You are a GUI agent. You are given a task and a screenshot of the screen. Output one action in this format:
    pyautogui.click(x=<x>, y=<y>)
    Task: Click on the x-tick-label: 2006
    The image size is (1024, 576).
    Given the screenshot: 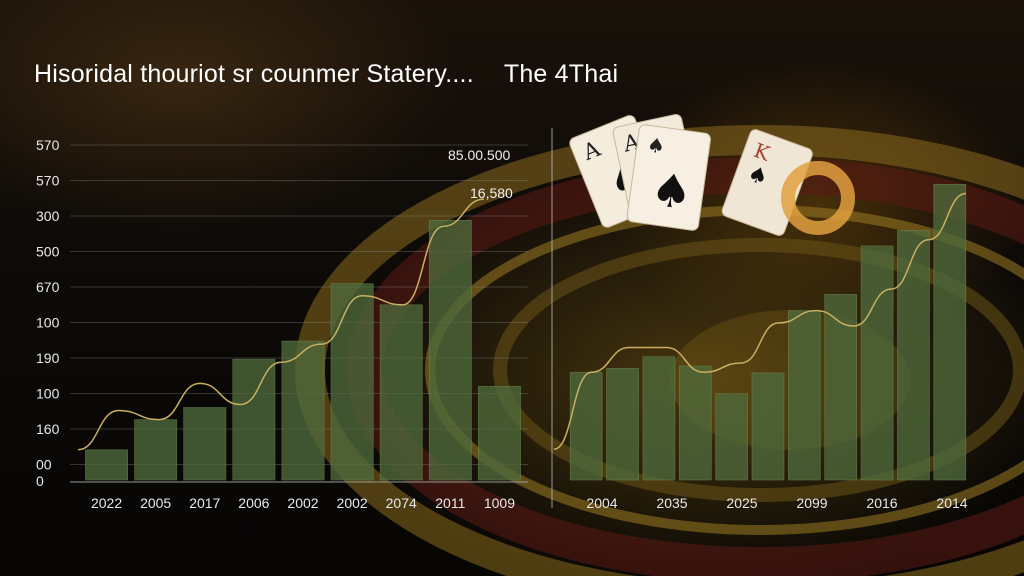 What is the action you would take?
    pyautogui.click(x=253, y=503)
    